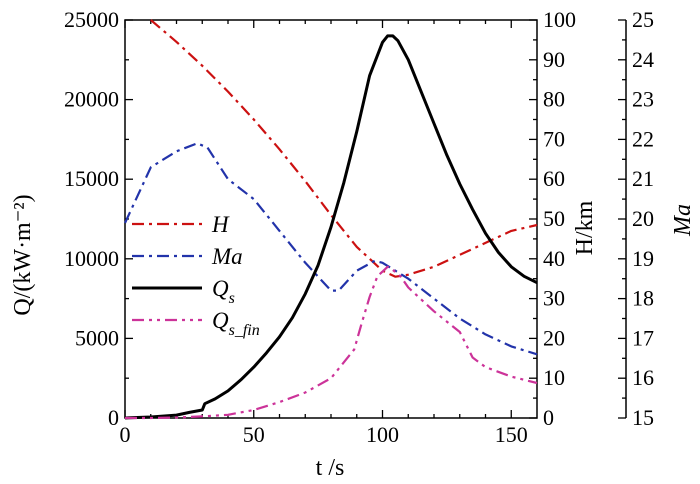  What do you see at coordinates (554, 298) in the screenshot?
I see `h-tick-label: 30` at bounding box center [554, 298].